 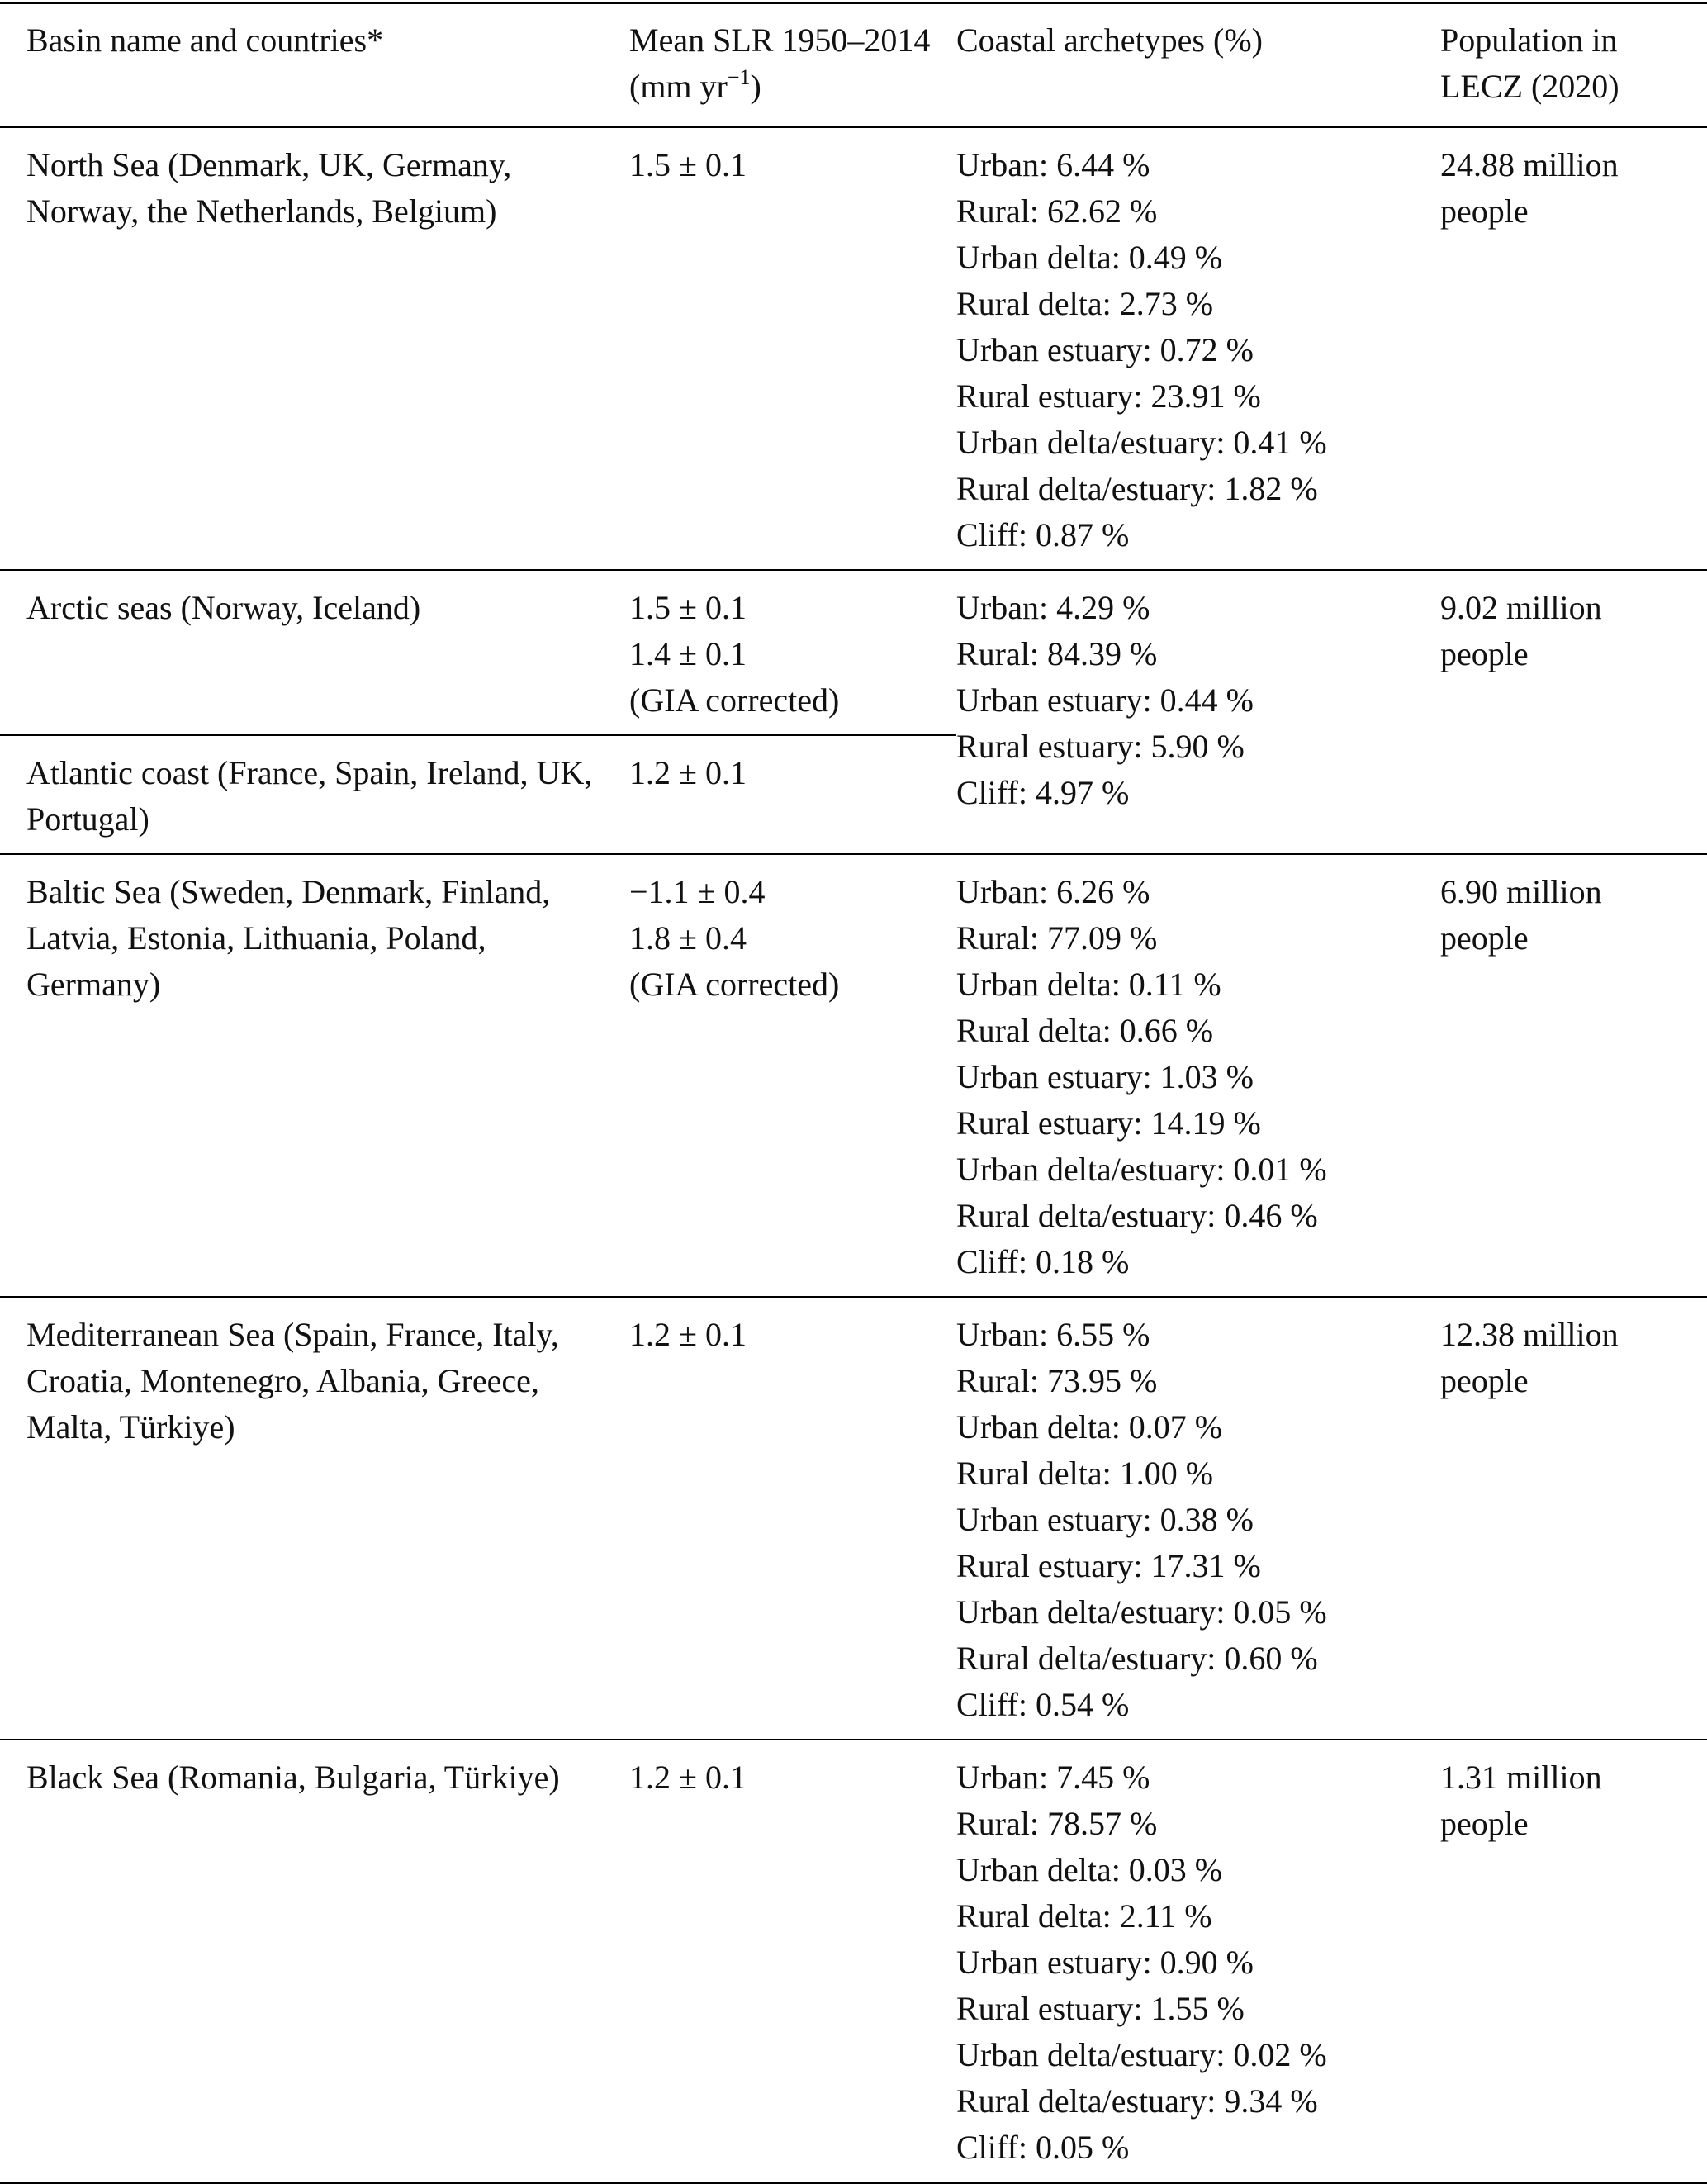 What do you see at coordinates (1529, 188) in the screenshot?
I see `population-cell: 24.88 million people` at bounding box center [1529, 188].